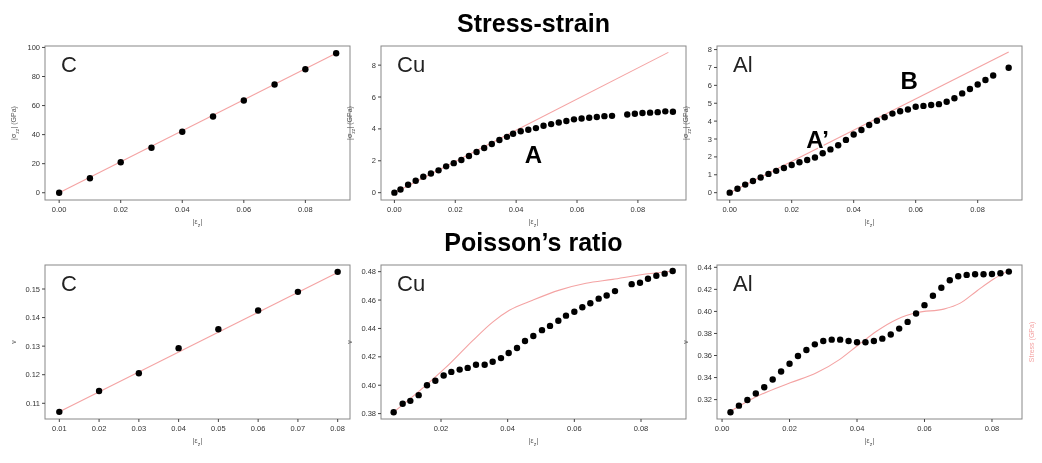  Describe the element at coordinates (69, 64) in the screenshot. I see `annotation: C` at that location.